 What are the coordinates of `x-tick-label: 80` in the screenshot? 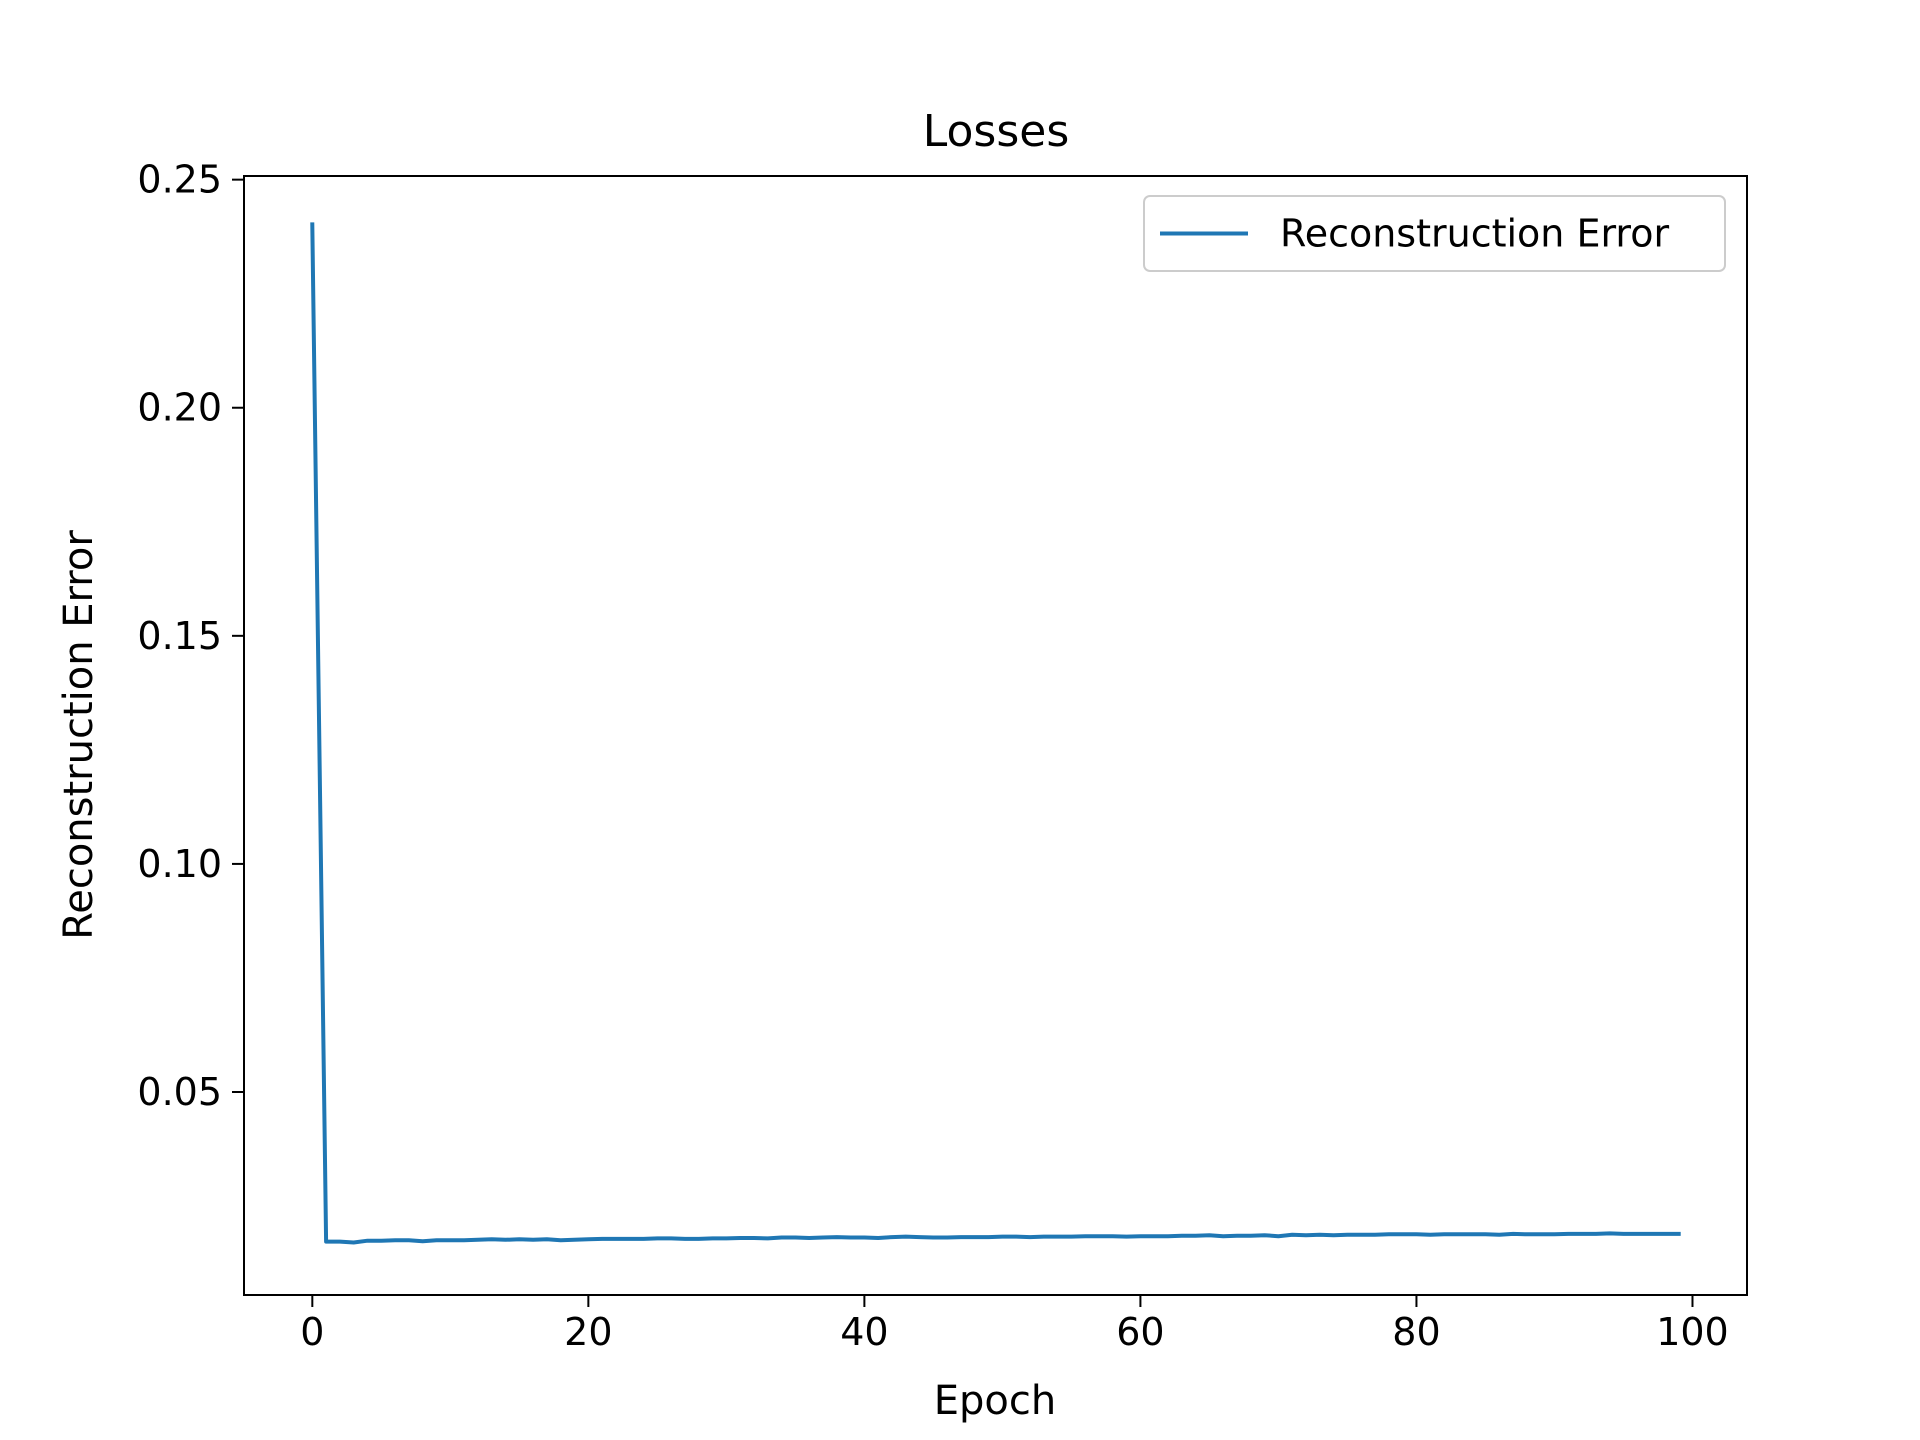 It's located at (1416, 1332).